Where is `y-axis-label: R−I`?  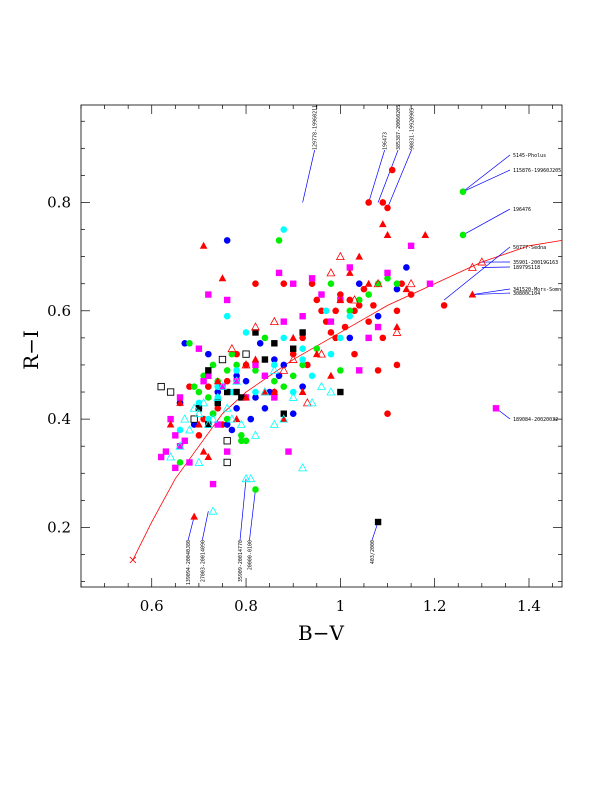 y-axis-label: R−I is located at coordinates (31, 350).